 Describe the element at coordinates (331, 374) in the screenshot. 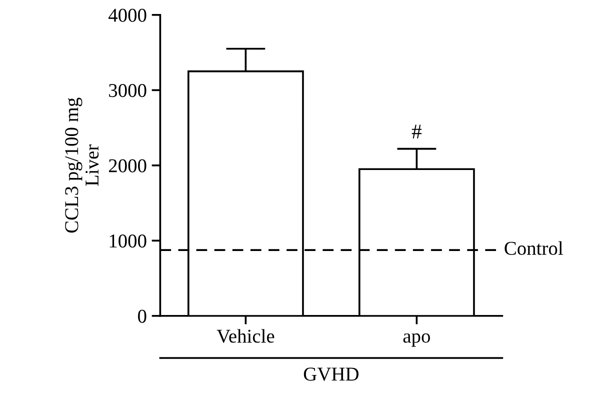

I see `text: GVHD` at that location.